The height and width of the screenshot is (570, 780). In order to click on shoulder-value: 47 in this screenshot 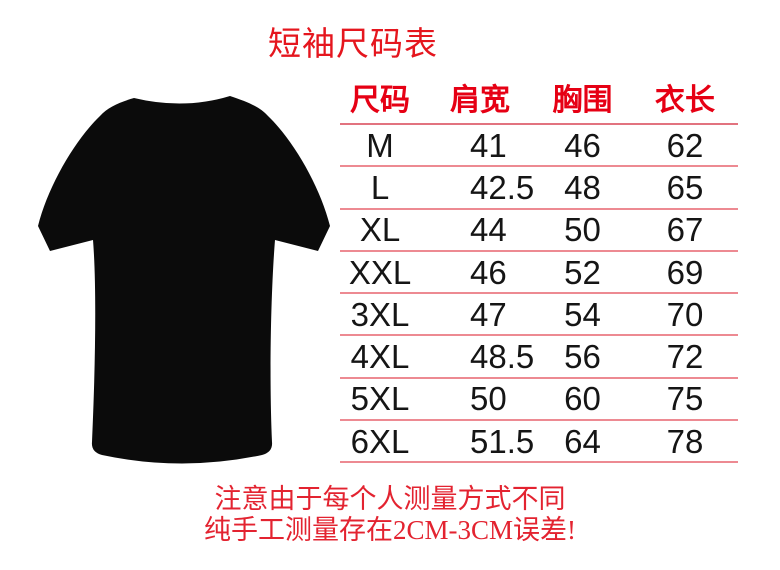, I will do `click(488, 314)`.